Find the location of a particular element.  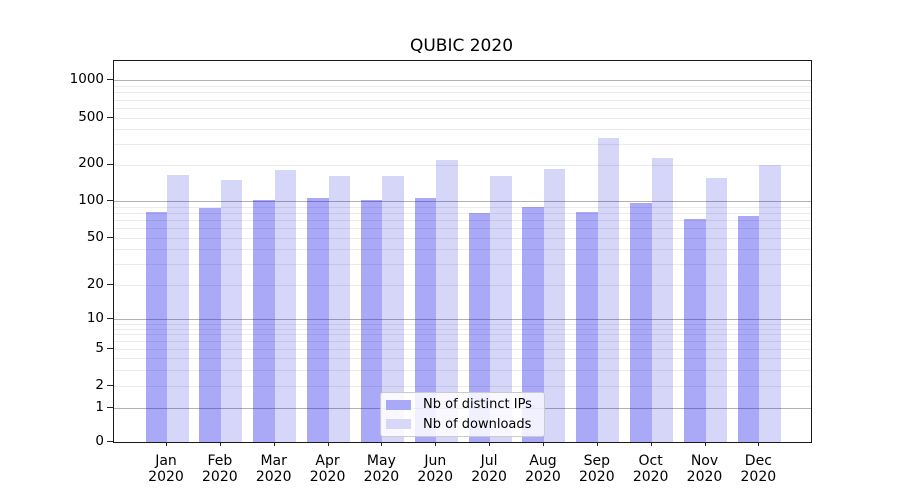

chart-title: QUBIC 2020 is located at coordinates (461, 46).